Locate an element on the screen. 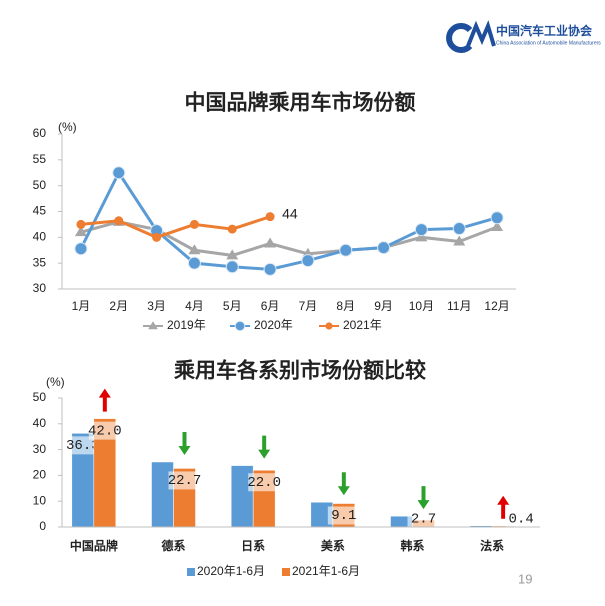  legend-label: 2020年 is located at coordinates (273, 325).